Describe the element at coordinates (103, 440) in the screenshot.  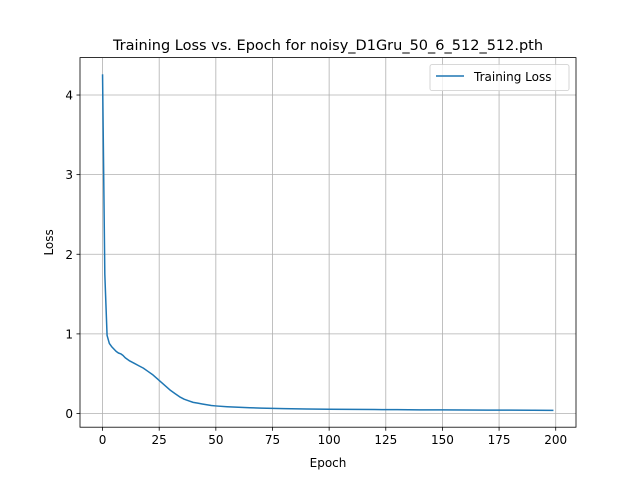
I see `x-tick-label-0: 0` at that location.